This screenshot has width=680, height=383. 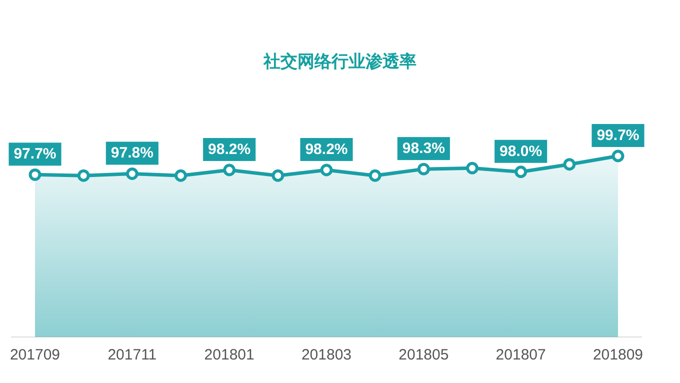 What do you see at coordinates (132, 153) in the screenshot?
I see `data-label: 97.8%` at bounding box center [132, 153].